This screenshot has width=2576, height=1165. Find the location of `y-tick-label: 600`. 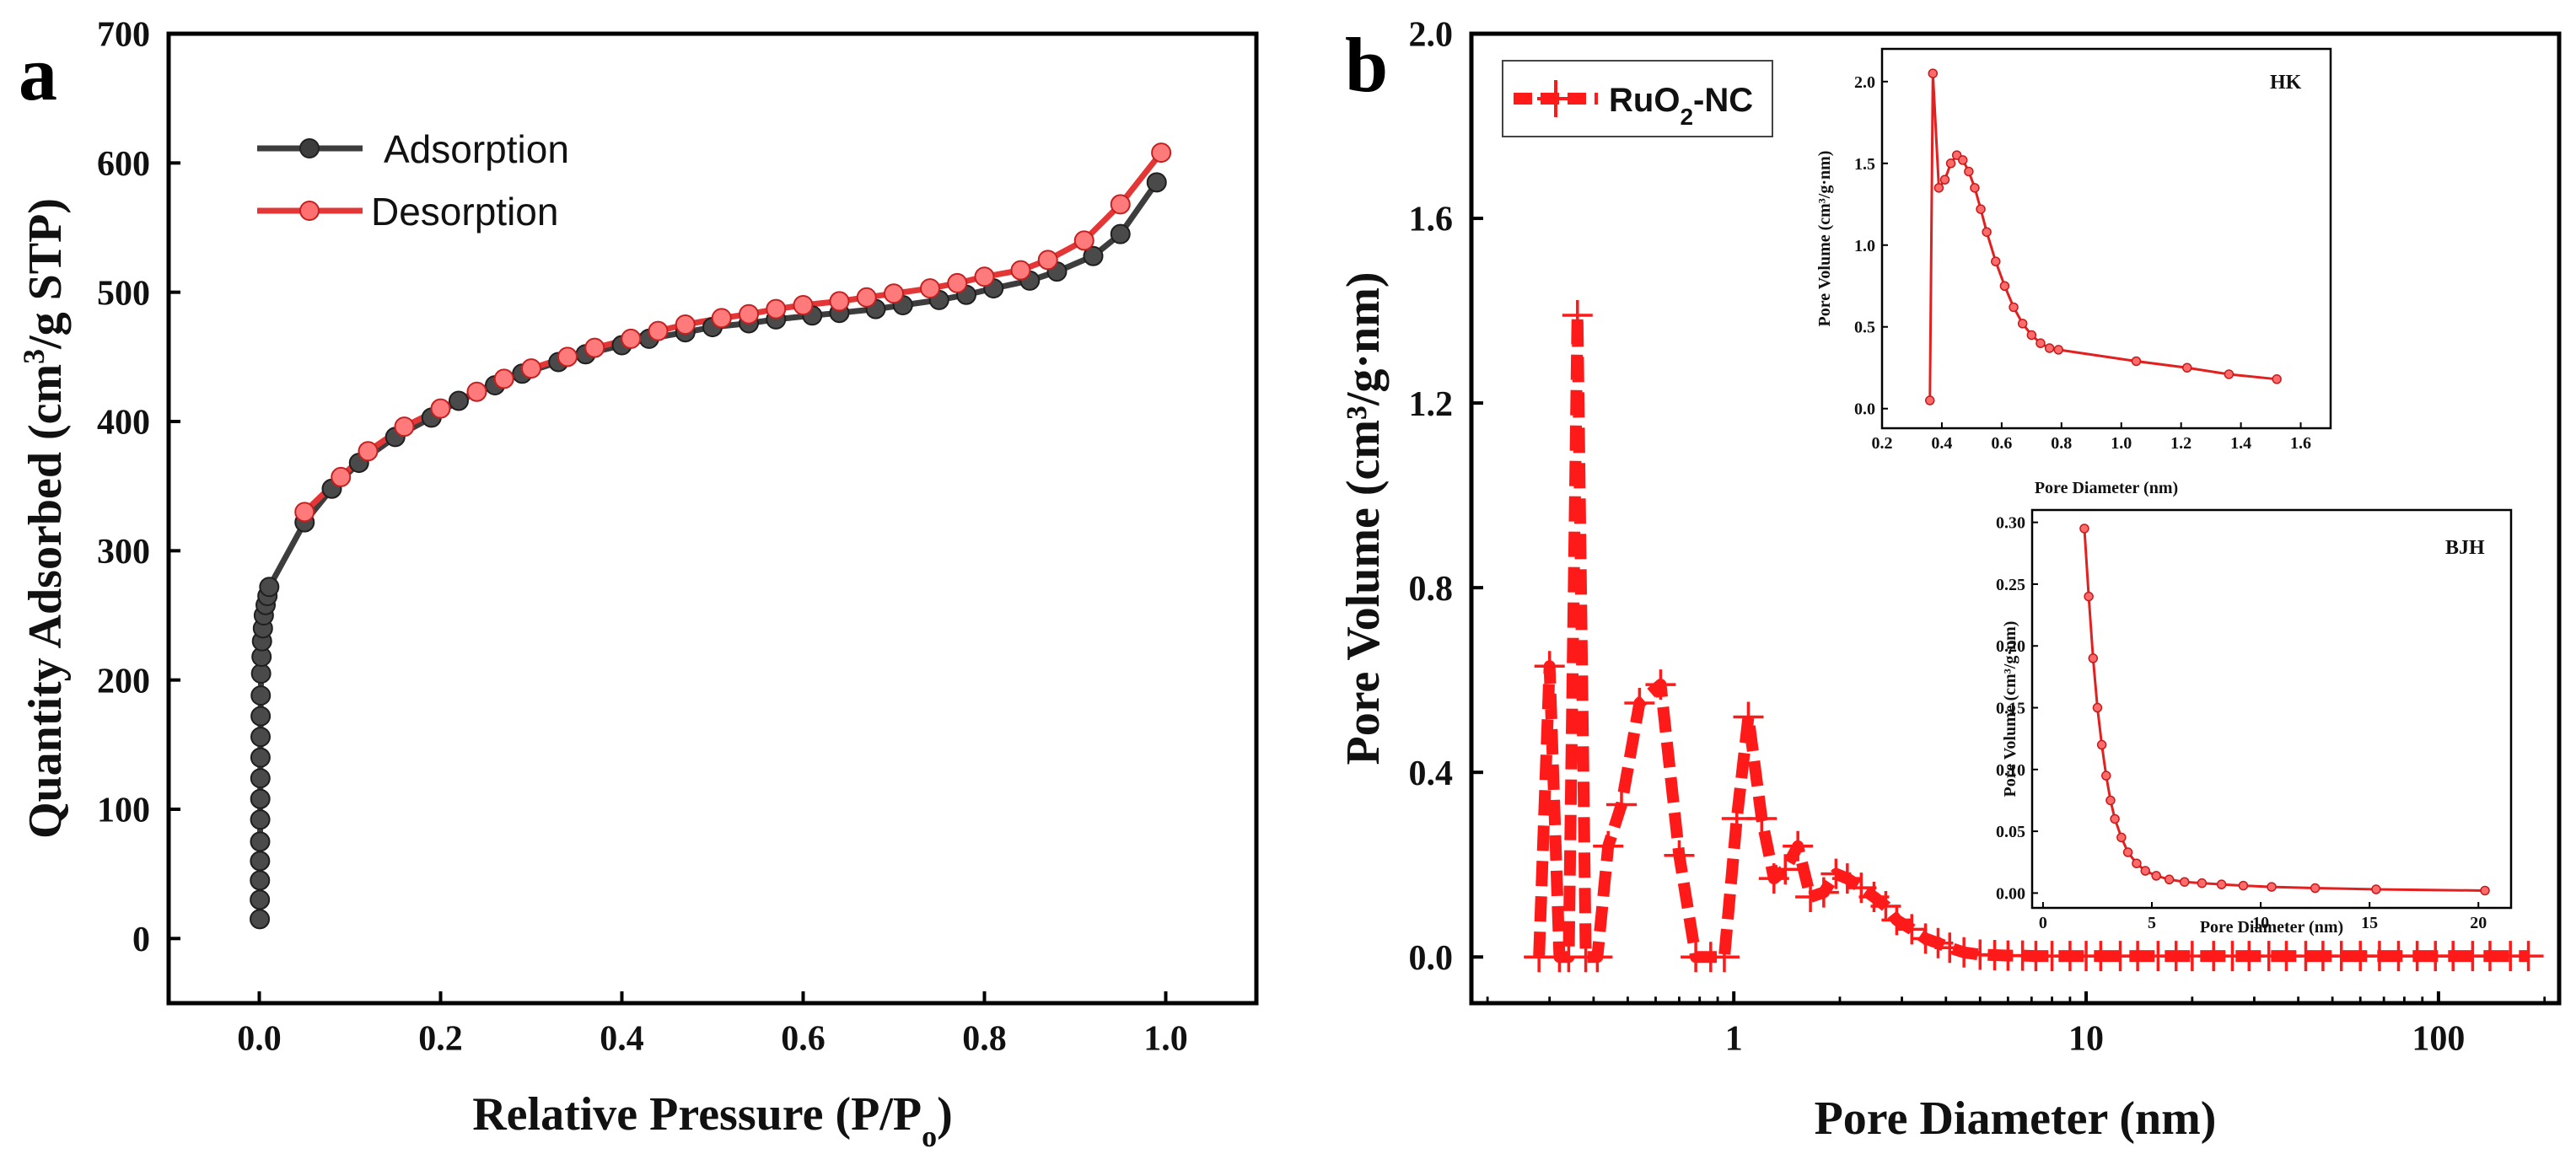

y-tick-label: 600 is located at coordinates (124, 164).